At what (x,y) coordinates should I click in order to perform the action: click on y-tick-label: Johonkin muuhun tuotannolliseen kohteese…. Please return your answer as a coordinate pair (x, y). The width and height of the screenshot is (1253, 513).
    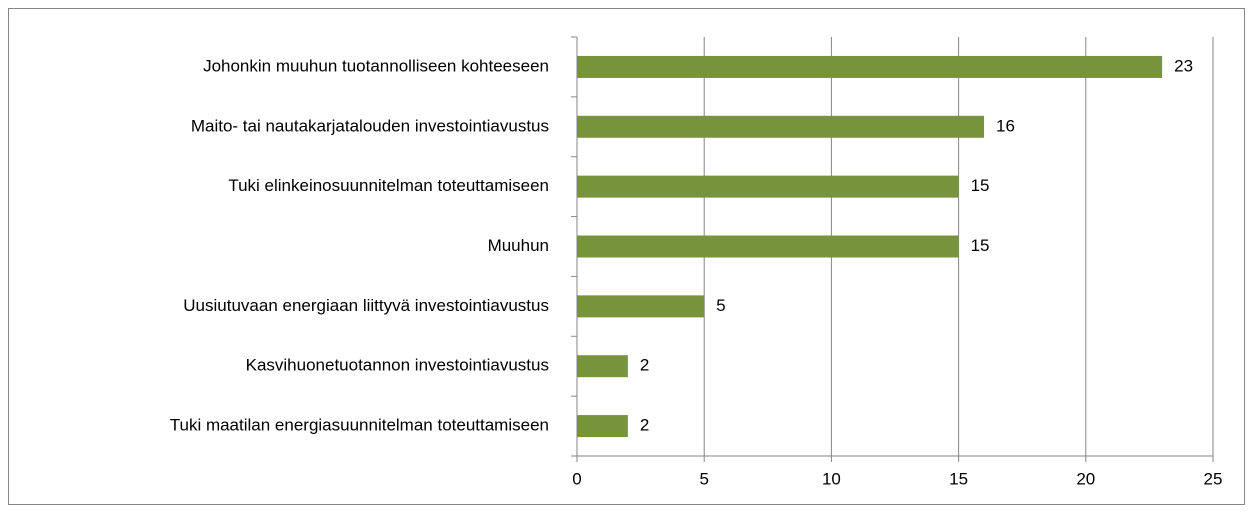
    Looking at the image, I should click on (376, 65).